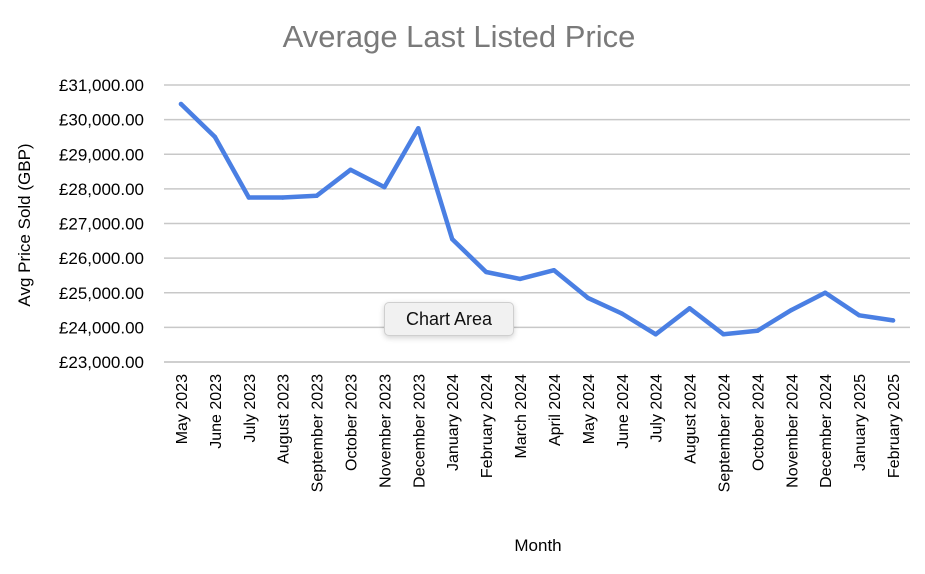 The height and width of the screenshot is (574, 925). I want to click on x-tick-label: September 2024, so click(725, 433).